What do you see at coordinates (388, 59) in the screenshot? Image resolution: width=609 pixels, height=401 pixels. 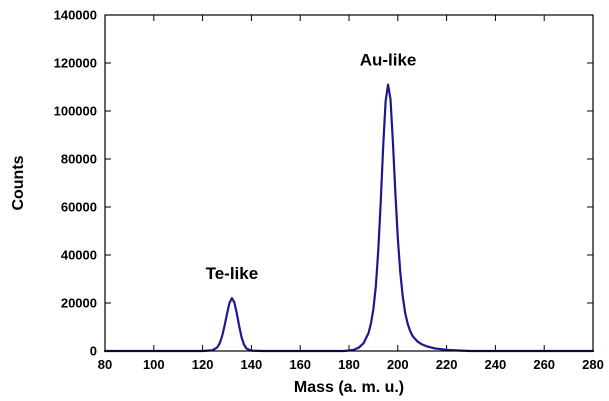 I see `peak-annotation: Au-like` at bounding box center [388, 59].